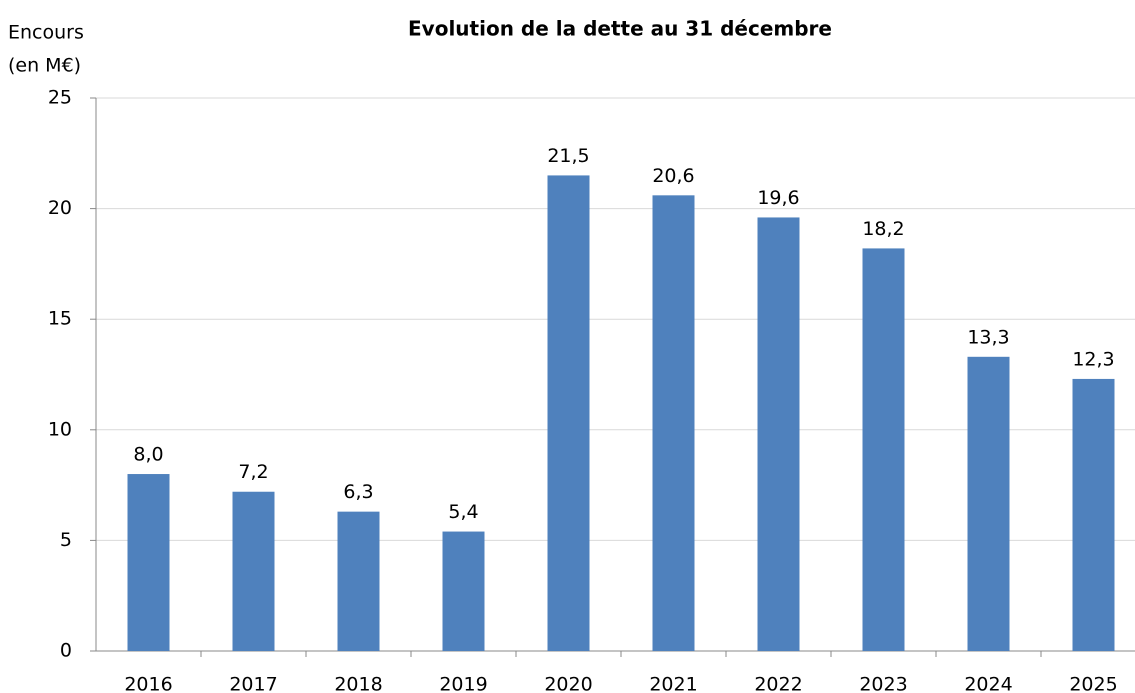  I want to click on y-tick-label: 0, so click(66, 651).